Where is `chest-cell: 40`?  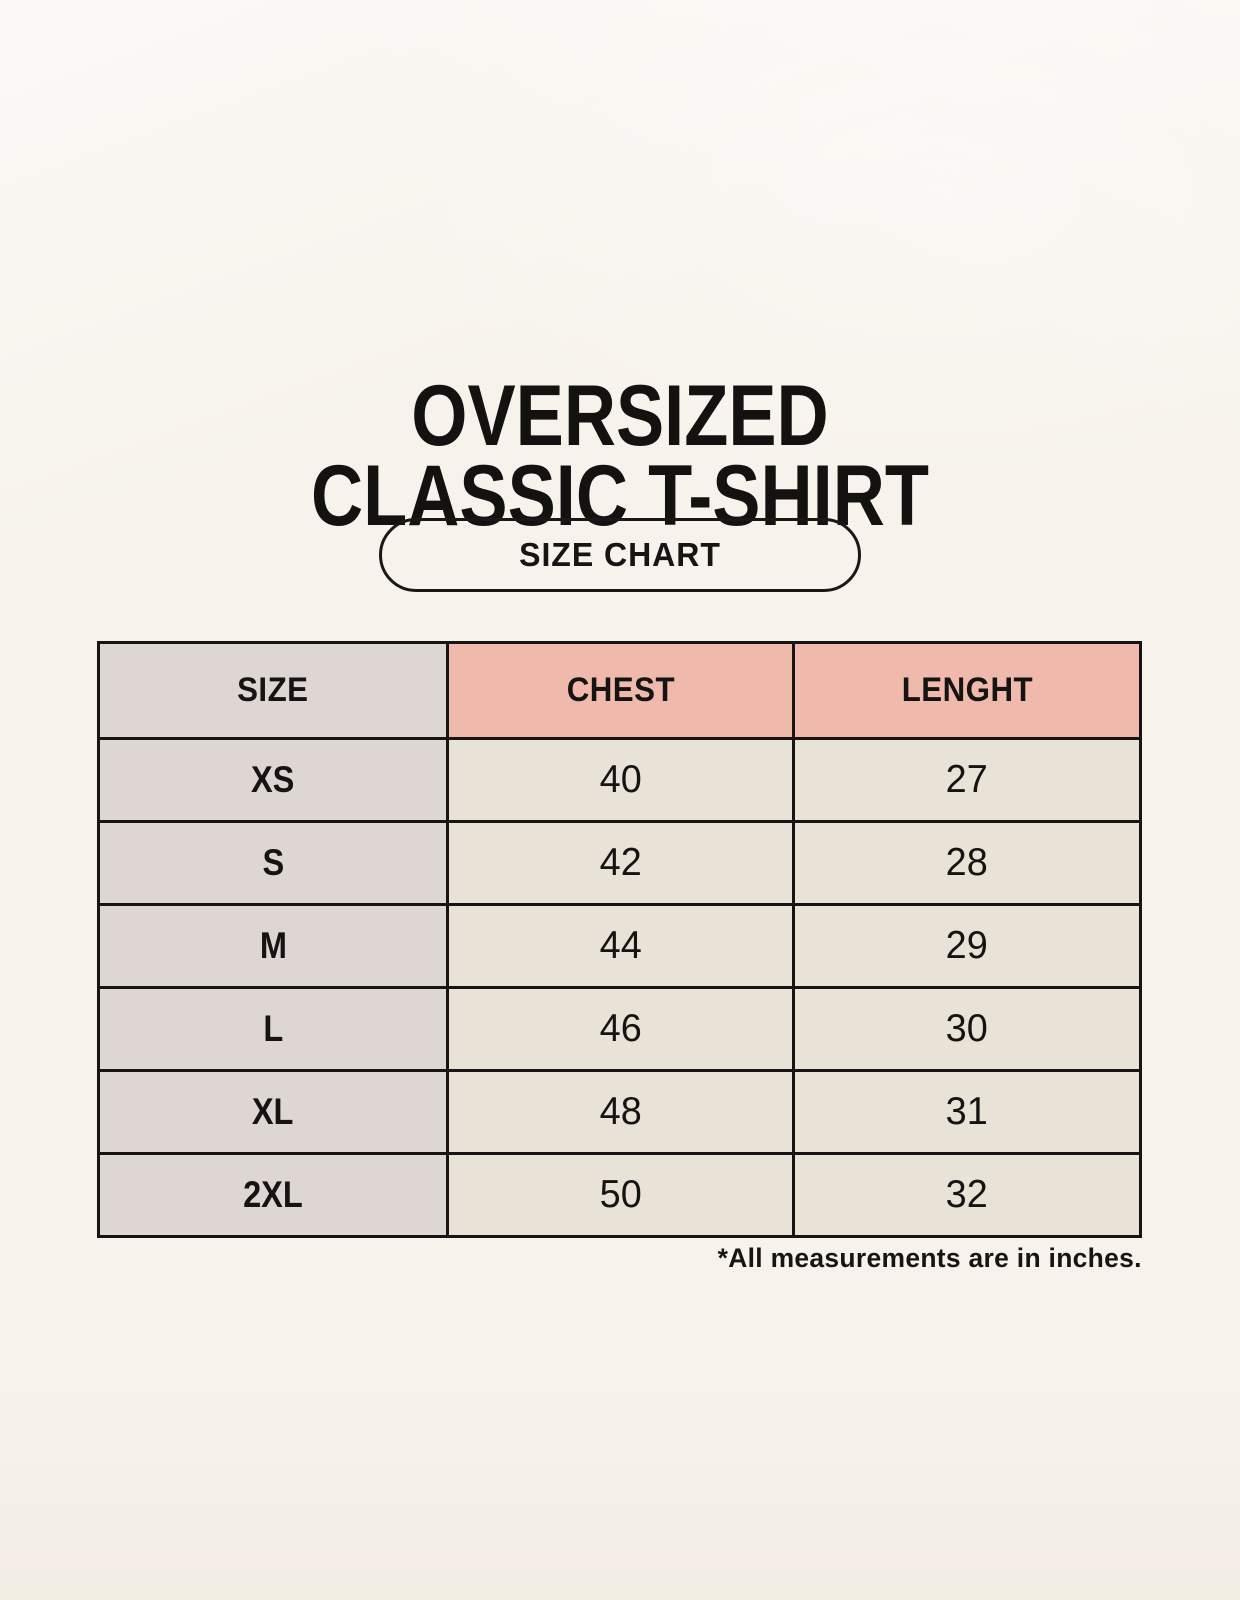 chest-cell: 40 is located at coordinates (620, 780).